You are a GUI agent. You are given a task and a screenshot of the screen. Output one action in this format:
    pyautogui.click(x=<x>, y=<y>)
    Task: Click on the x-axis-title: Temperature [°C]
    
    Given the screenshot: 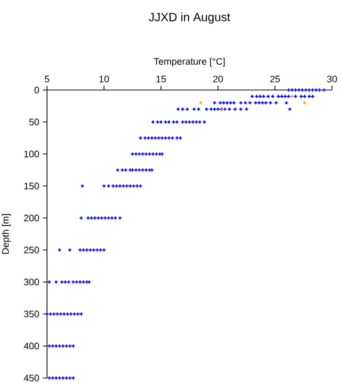 What is the action you would take?
    pyautogui.click(x=189, y=62)
    